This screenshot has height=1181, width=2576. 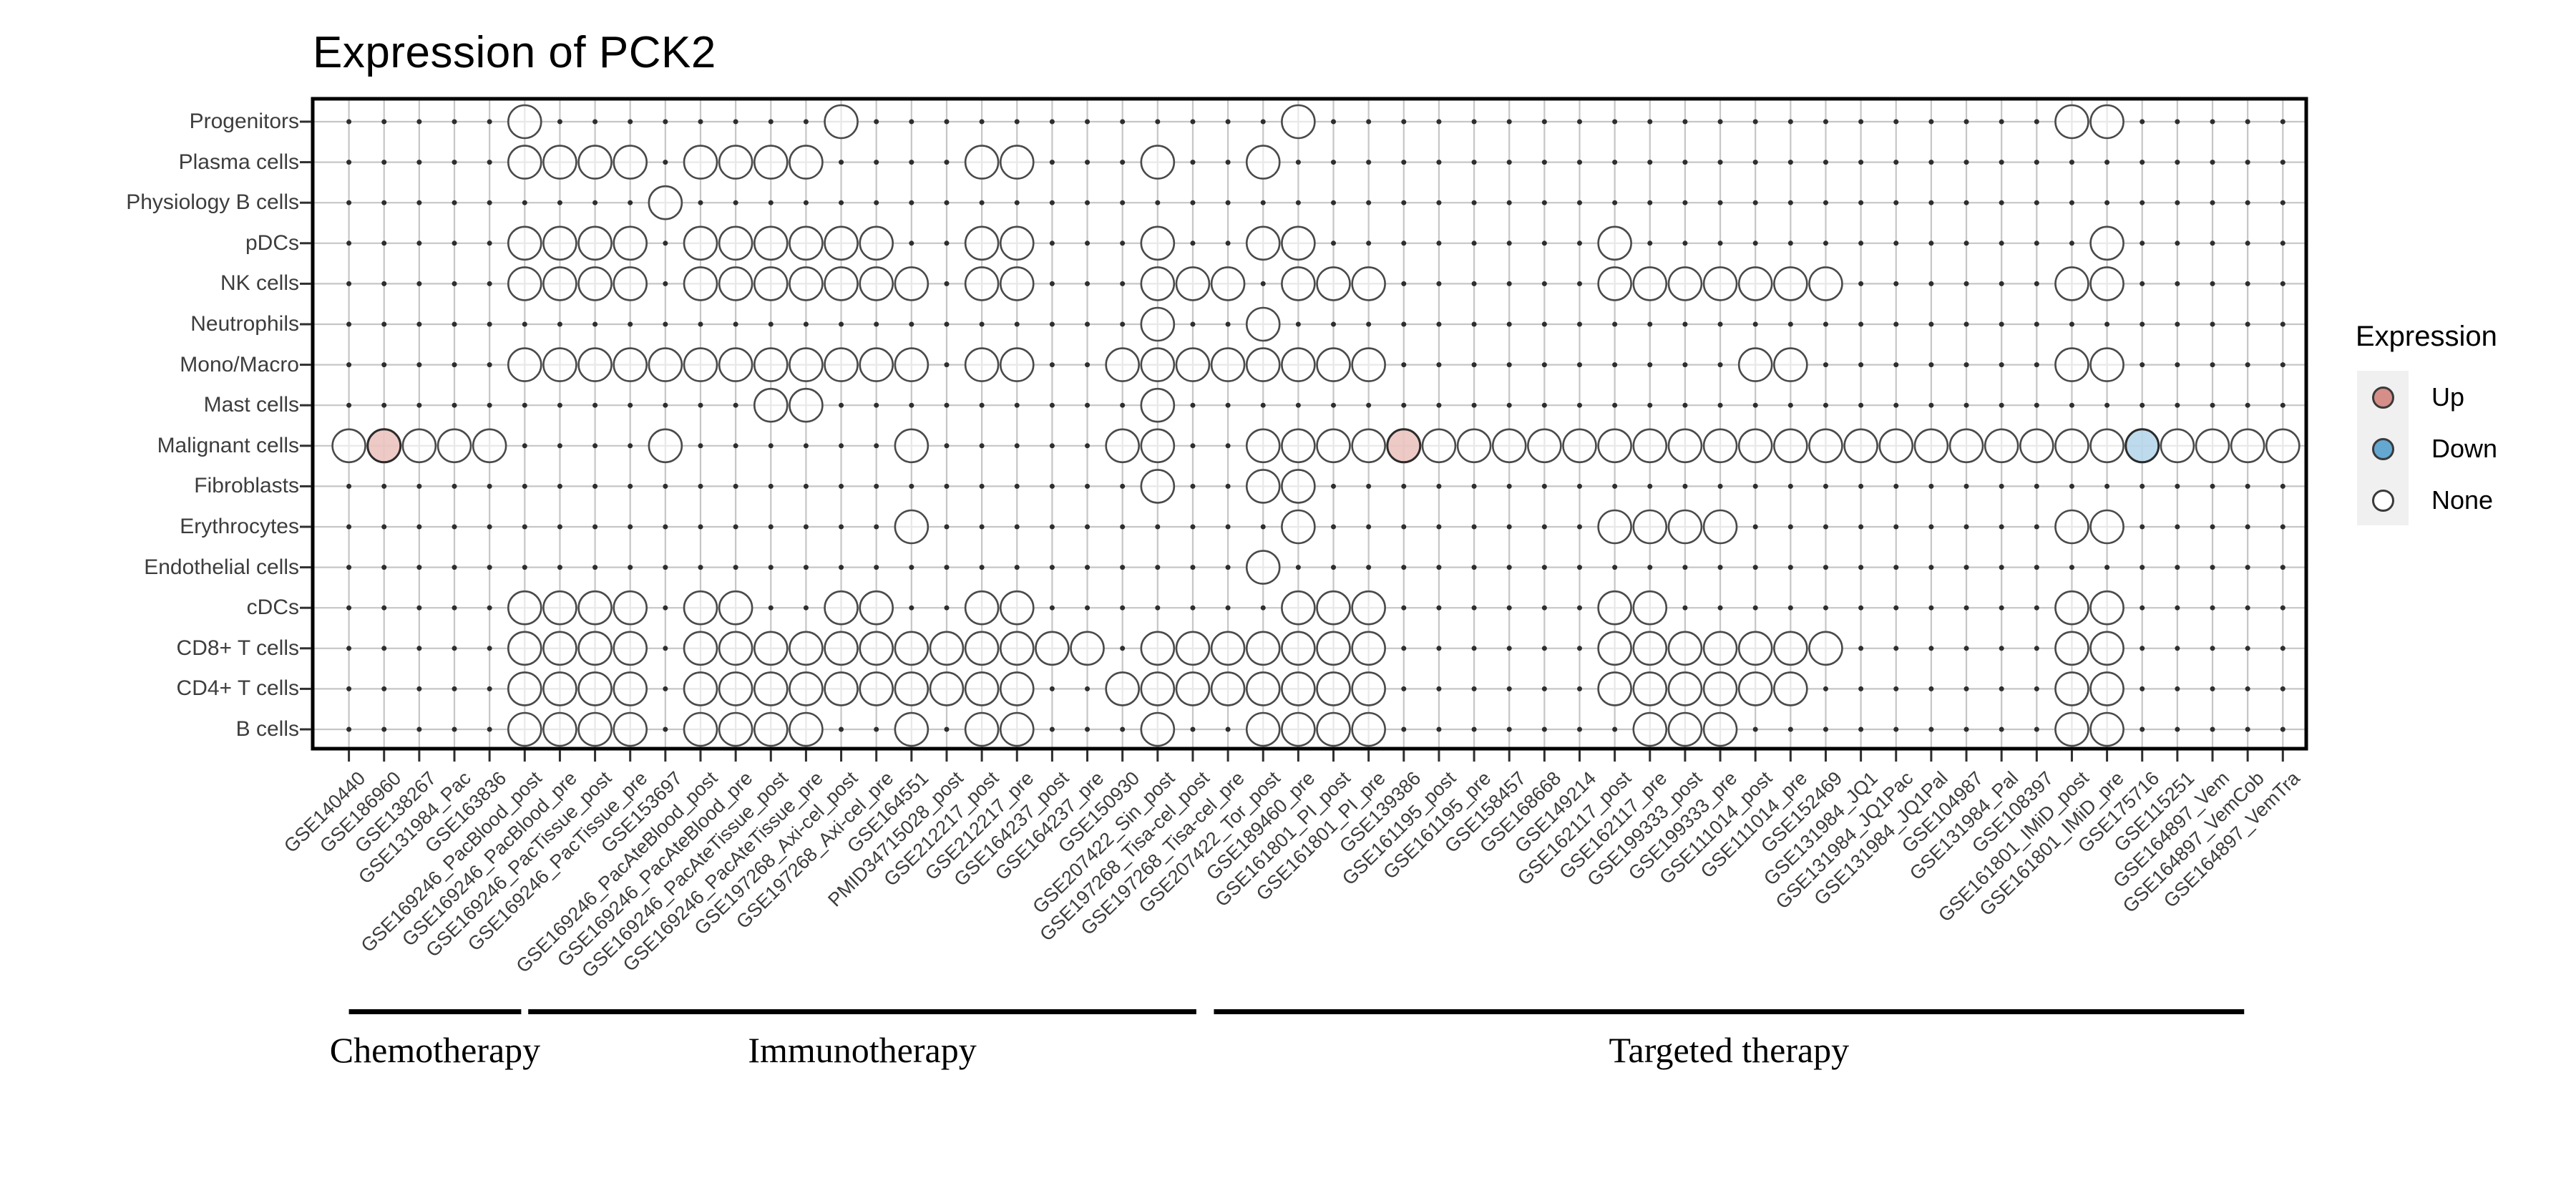 I want to click on y-axis-label: Neutrophils, so click(x=244, y=324).